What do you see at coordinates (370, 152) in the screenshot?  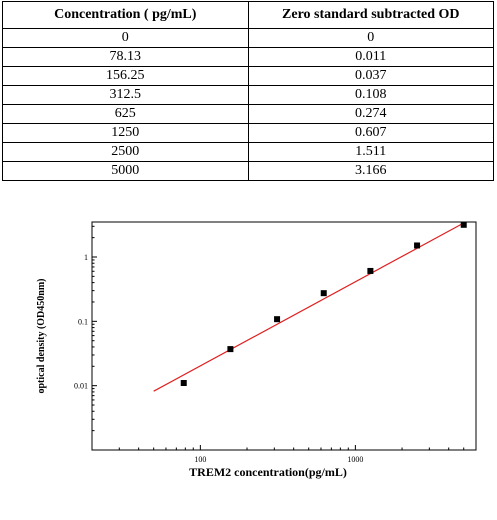 I see `od-cell: 1.511` at bounding box center [370, 152].